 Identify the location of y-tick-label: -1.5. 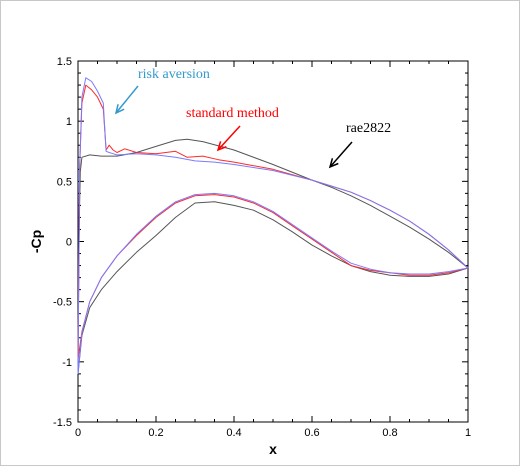
(62, 423).